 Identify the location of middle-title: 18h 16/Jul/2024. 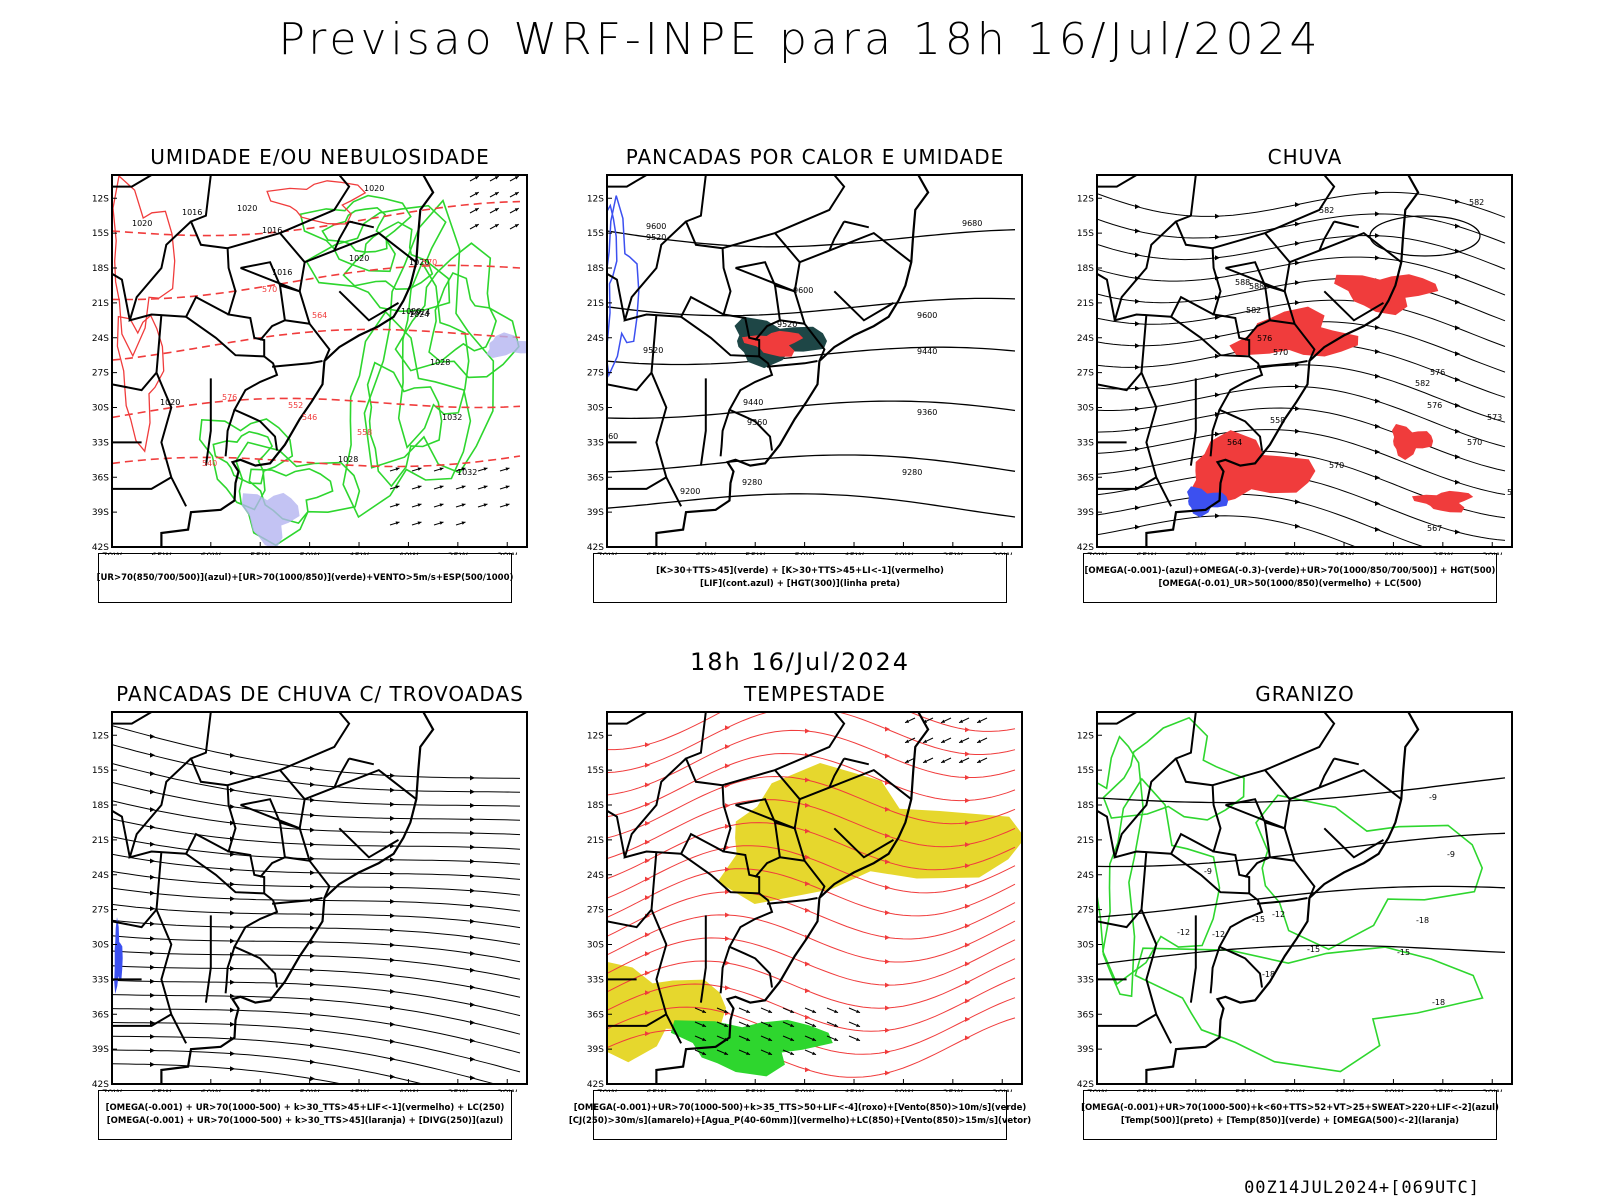
(800, 662).